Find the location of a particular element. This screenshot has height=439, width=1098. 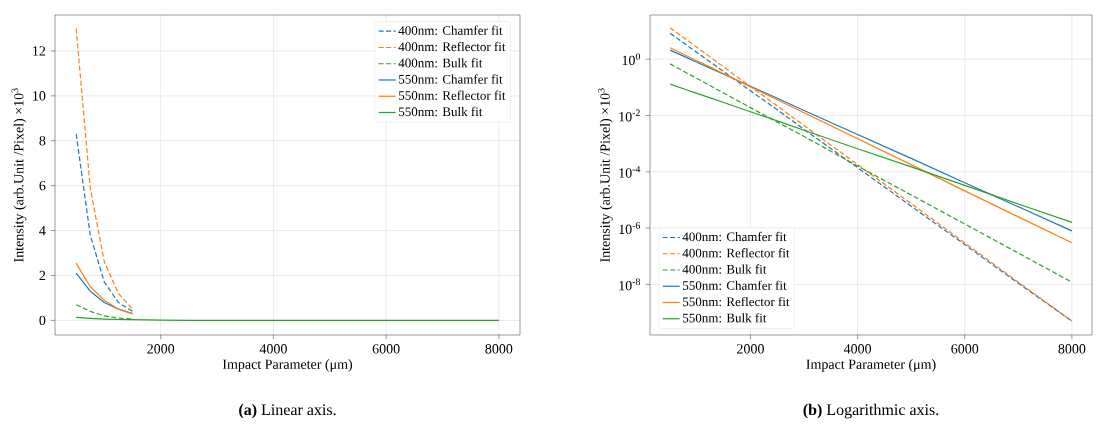

y-tick-label: 10$^{-8}$ is located at coordinates (629, 284).